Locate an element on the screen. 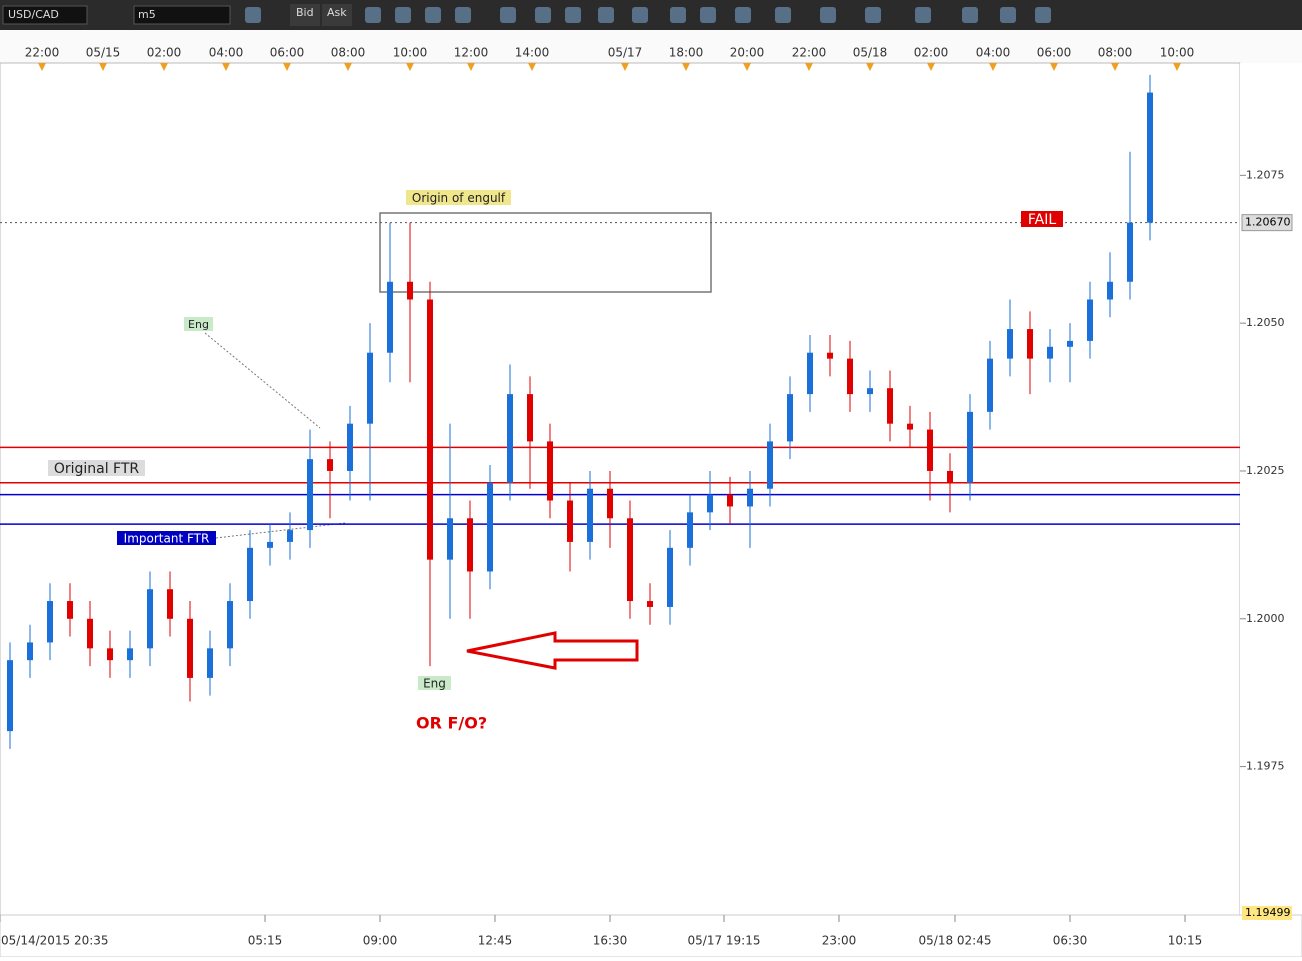 The width and height of the screenshot is (1302, 961). arrow is located at coordinates (552, 650).